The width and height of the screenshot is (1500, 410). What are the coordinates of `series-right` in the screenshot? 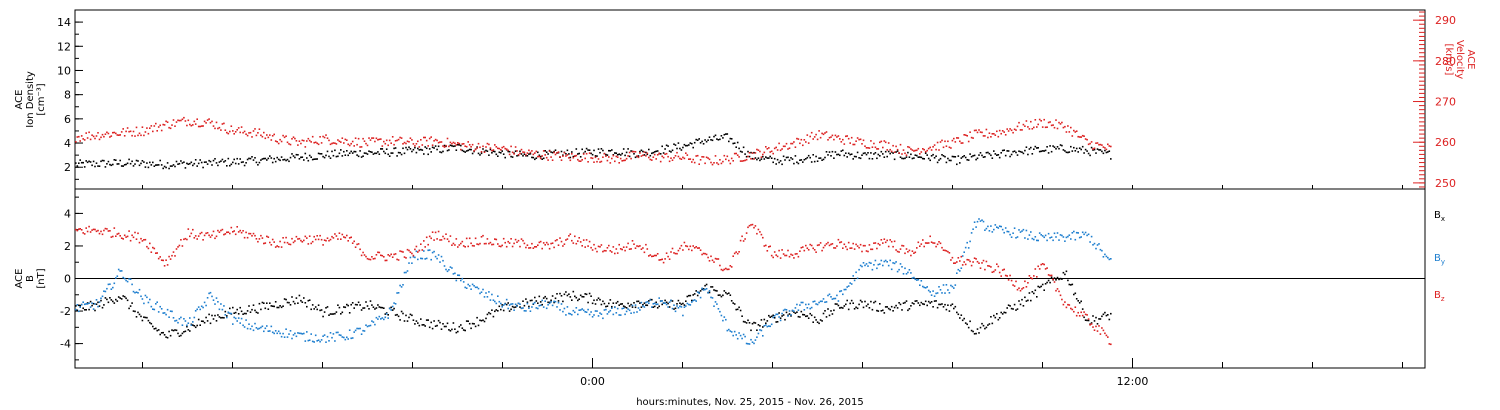 It's located at (593, 141).